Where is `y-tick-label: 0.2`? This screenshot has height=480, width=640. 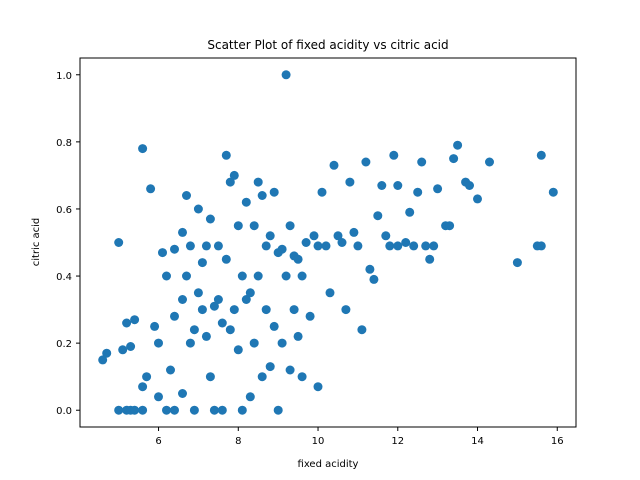 y-tick-label: 0.2 is located at coordinates (64, 344).